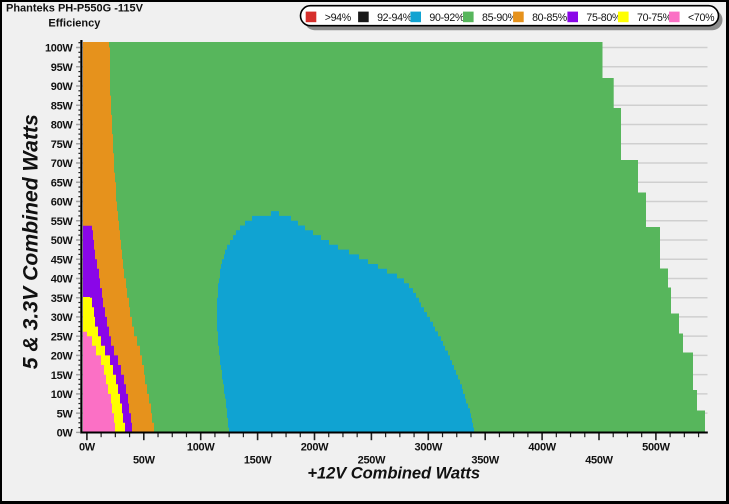 The height and width of the screenshot is (504, 729). I want to click on svg-text: 35W, so click(62, 299).